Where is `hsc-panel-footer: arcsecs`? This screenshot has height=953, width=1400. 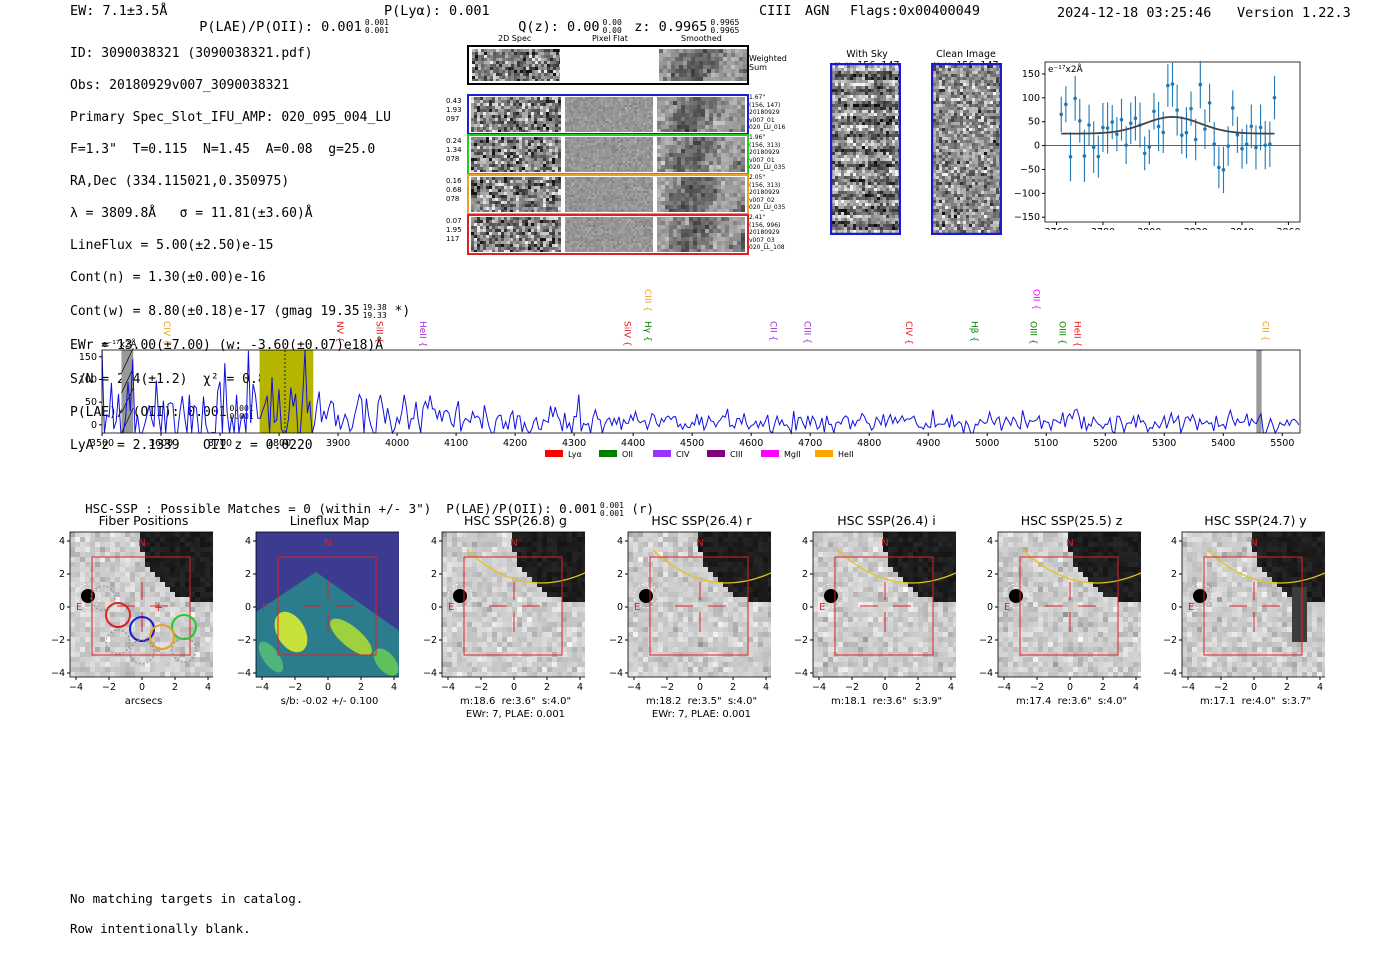
hsc-panel-footer: arcsecs is located at coordinates (143, 701).